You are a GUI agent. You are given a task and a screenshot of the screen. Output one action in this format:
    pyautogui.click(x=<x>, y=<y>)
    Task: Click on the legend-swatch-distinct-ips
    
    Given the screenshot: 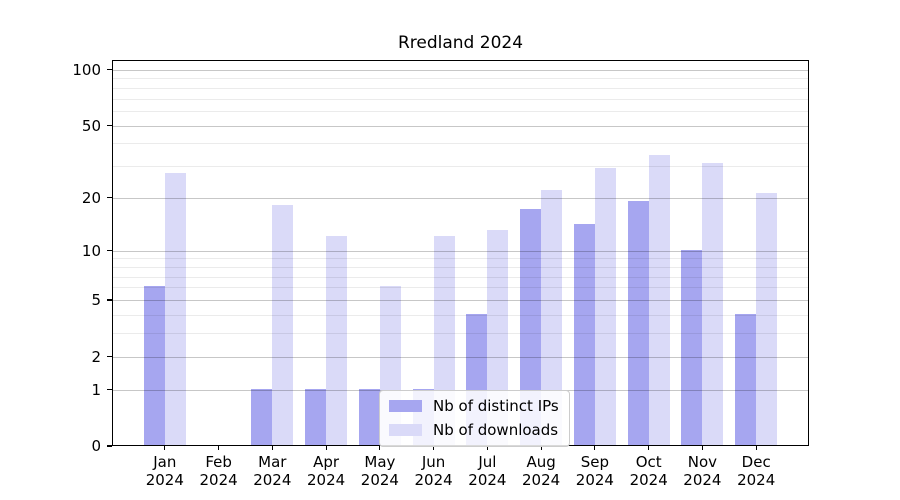 What is the action you would take?
    pyautogui.click(x=405, y=406)
    